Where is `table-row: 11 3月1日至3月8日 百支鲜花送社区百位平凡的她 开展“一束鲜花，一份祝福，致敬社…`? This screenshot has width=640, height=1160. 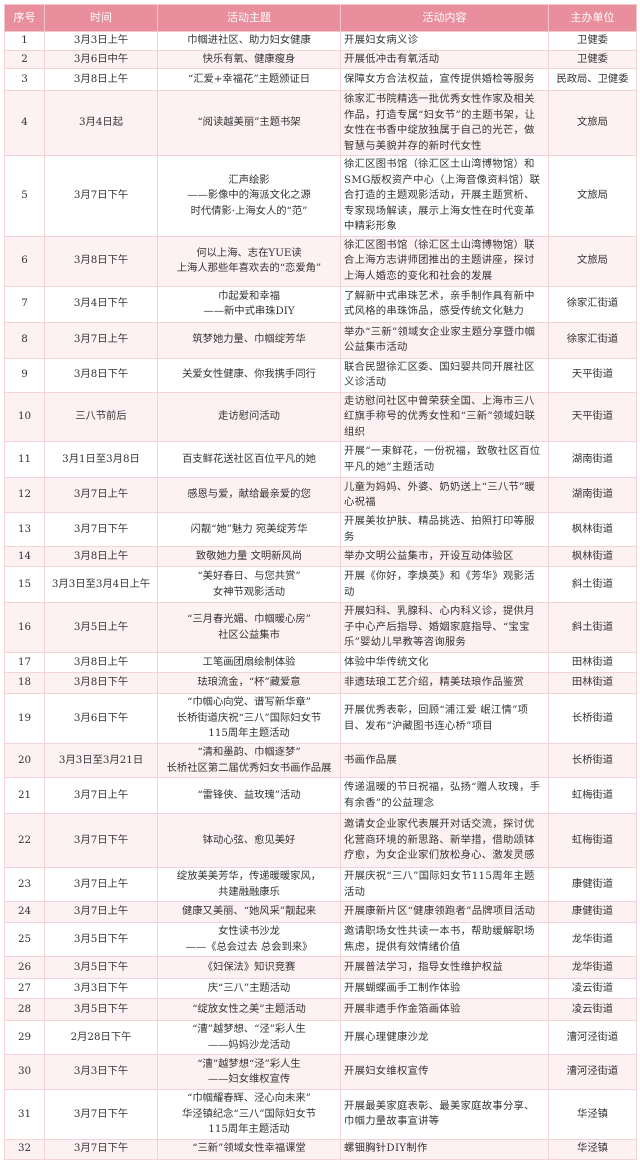 table-row: 11 3月1日至3月8日 百支鲜花送社区百位平凡的她 开展“一束鲜花，一份祝福，致敬社… is located at coordinates (320, 459).